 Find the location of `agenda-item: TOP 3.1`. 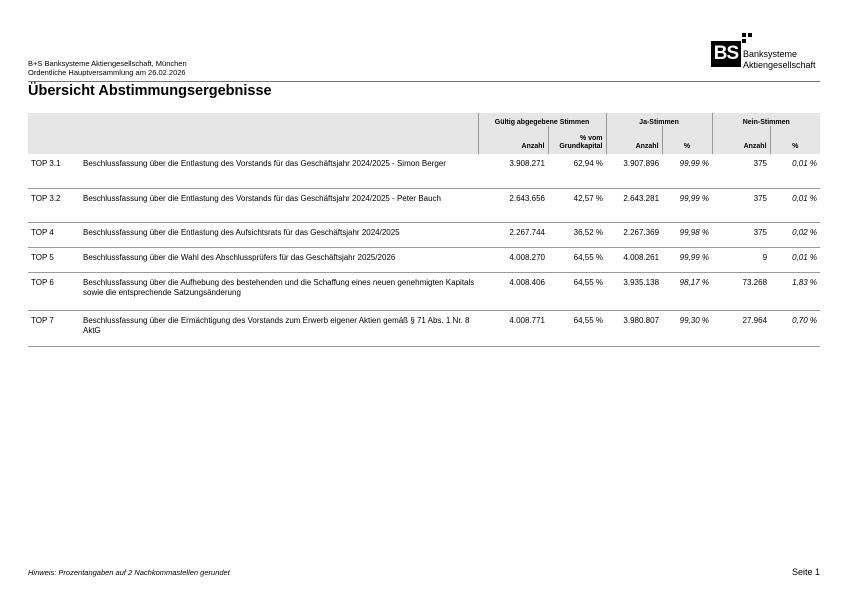

agenda-item: TOP 3.1 is located at coordinates (54, 171).